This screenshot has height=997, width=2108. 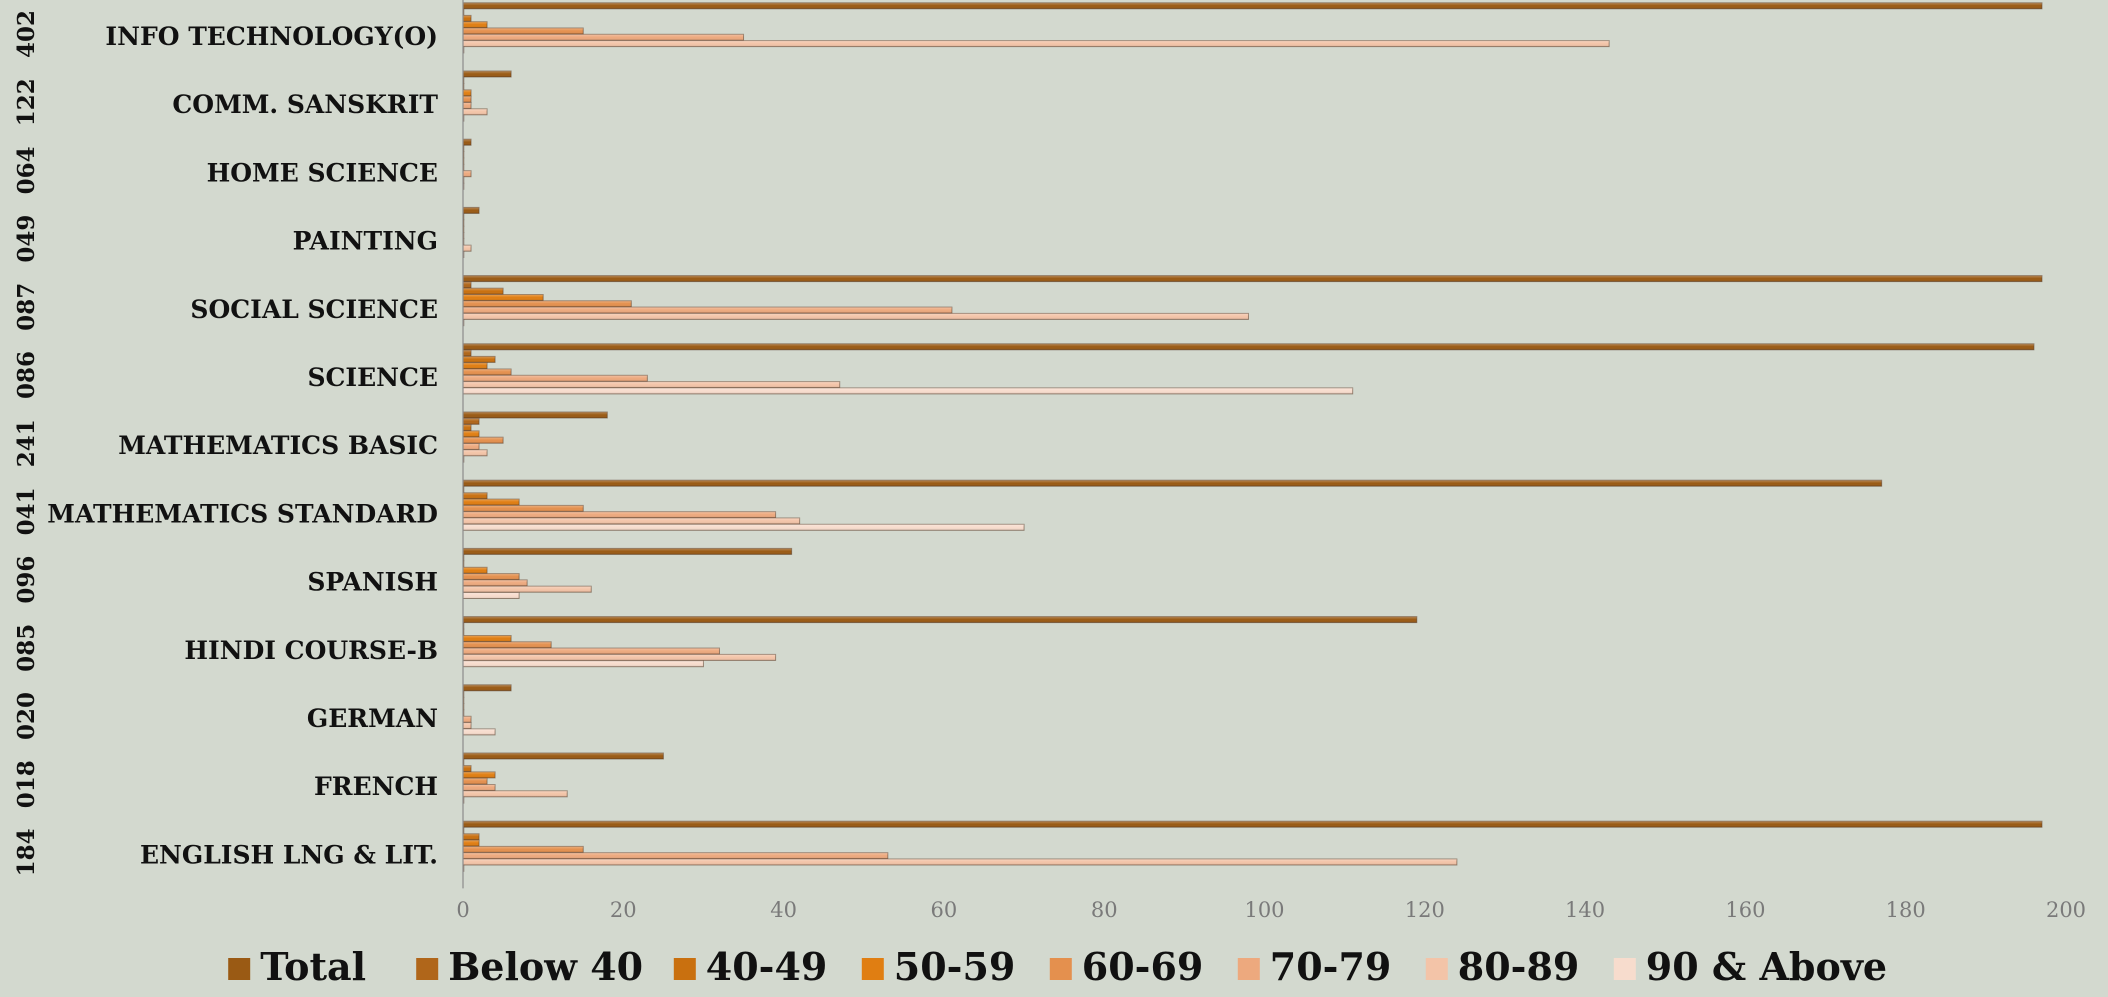 I want to click on category-code: 041, so click(x=26, y=511).